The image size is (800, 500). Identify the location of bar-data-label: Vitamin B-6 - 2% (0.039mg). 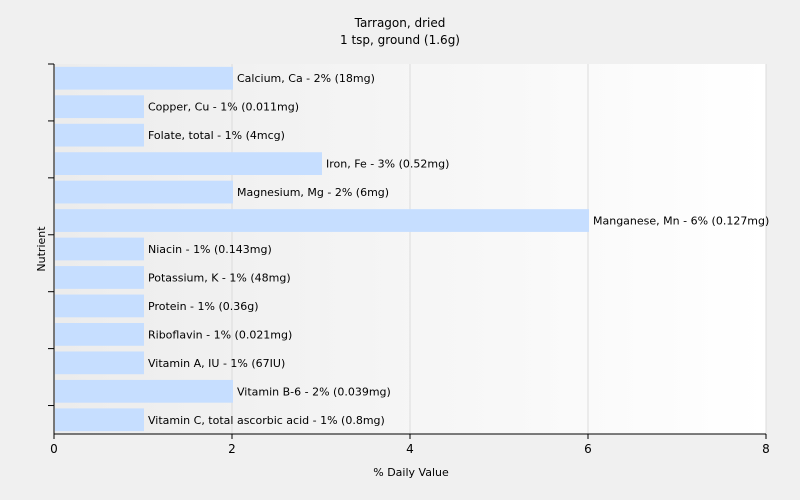
(314, 391).